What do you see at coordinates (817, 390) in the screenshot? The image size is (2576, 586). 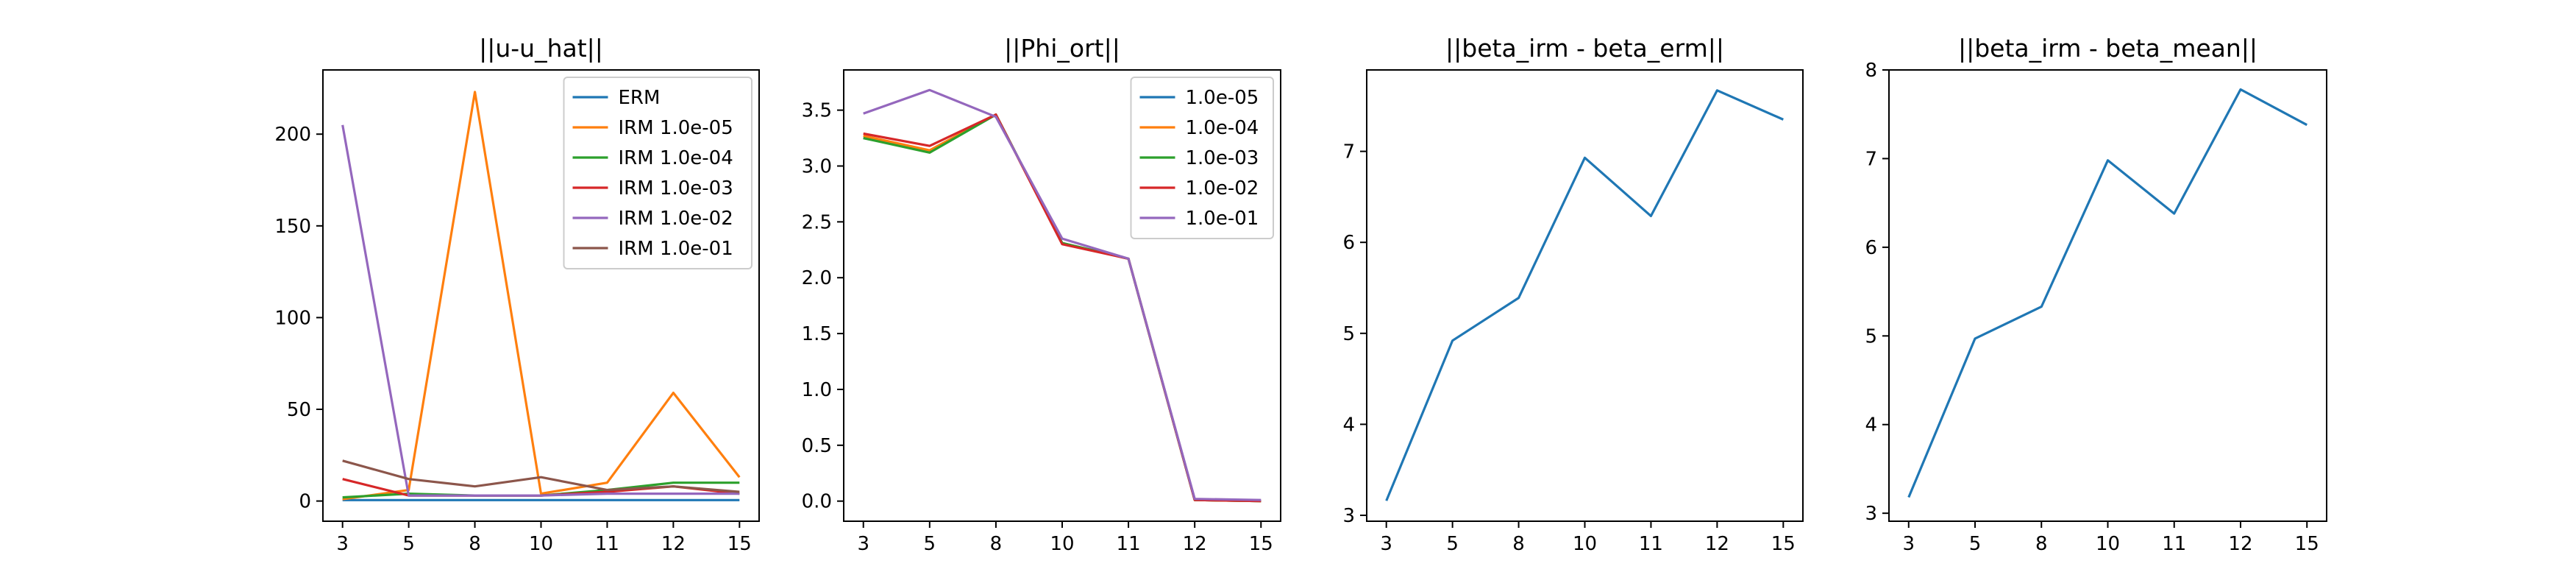 I see `y-tick-label: 1.0` at bounding box center [817, 390].